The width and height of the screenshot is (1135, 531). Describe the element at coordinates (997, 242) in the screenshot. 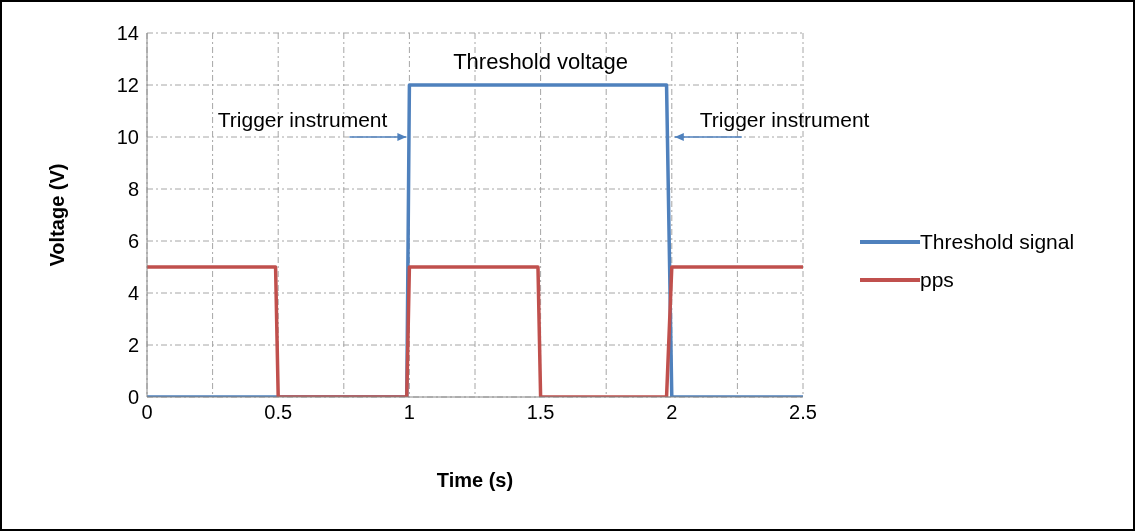

I see `legend-label: Threshold signal` at that location.